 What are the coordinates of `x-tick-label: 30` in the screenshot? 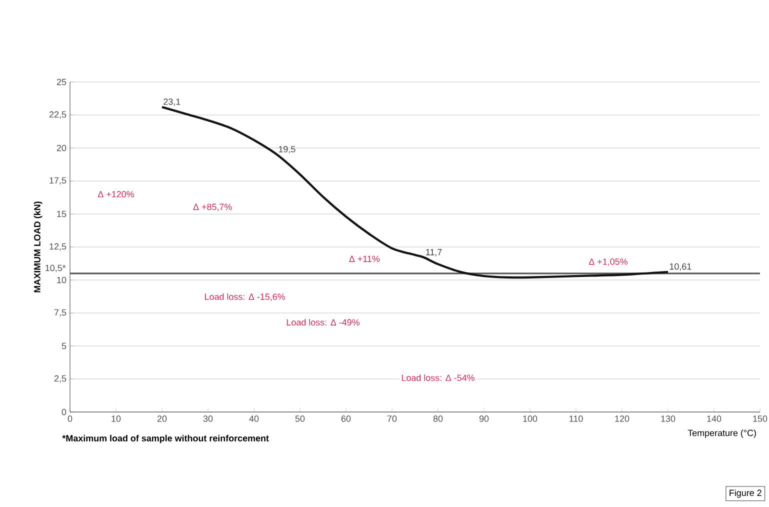 It's located at (208, 419).